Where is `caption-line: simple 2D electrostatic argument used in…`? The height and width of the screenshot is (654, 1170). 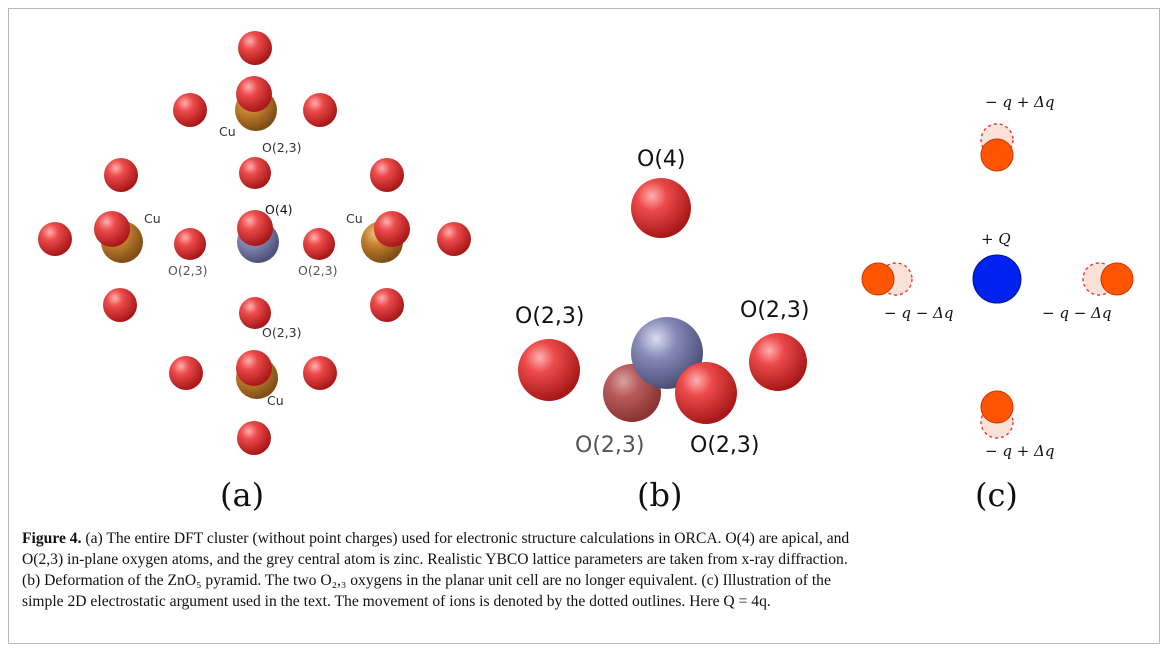
caption-line: simple 2D electrostatic argument used in… is located at coordinates (396, 601).